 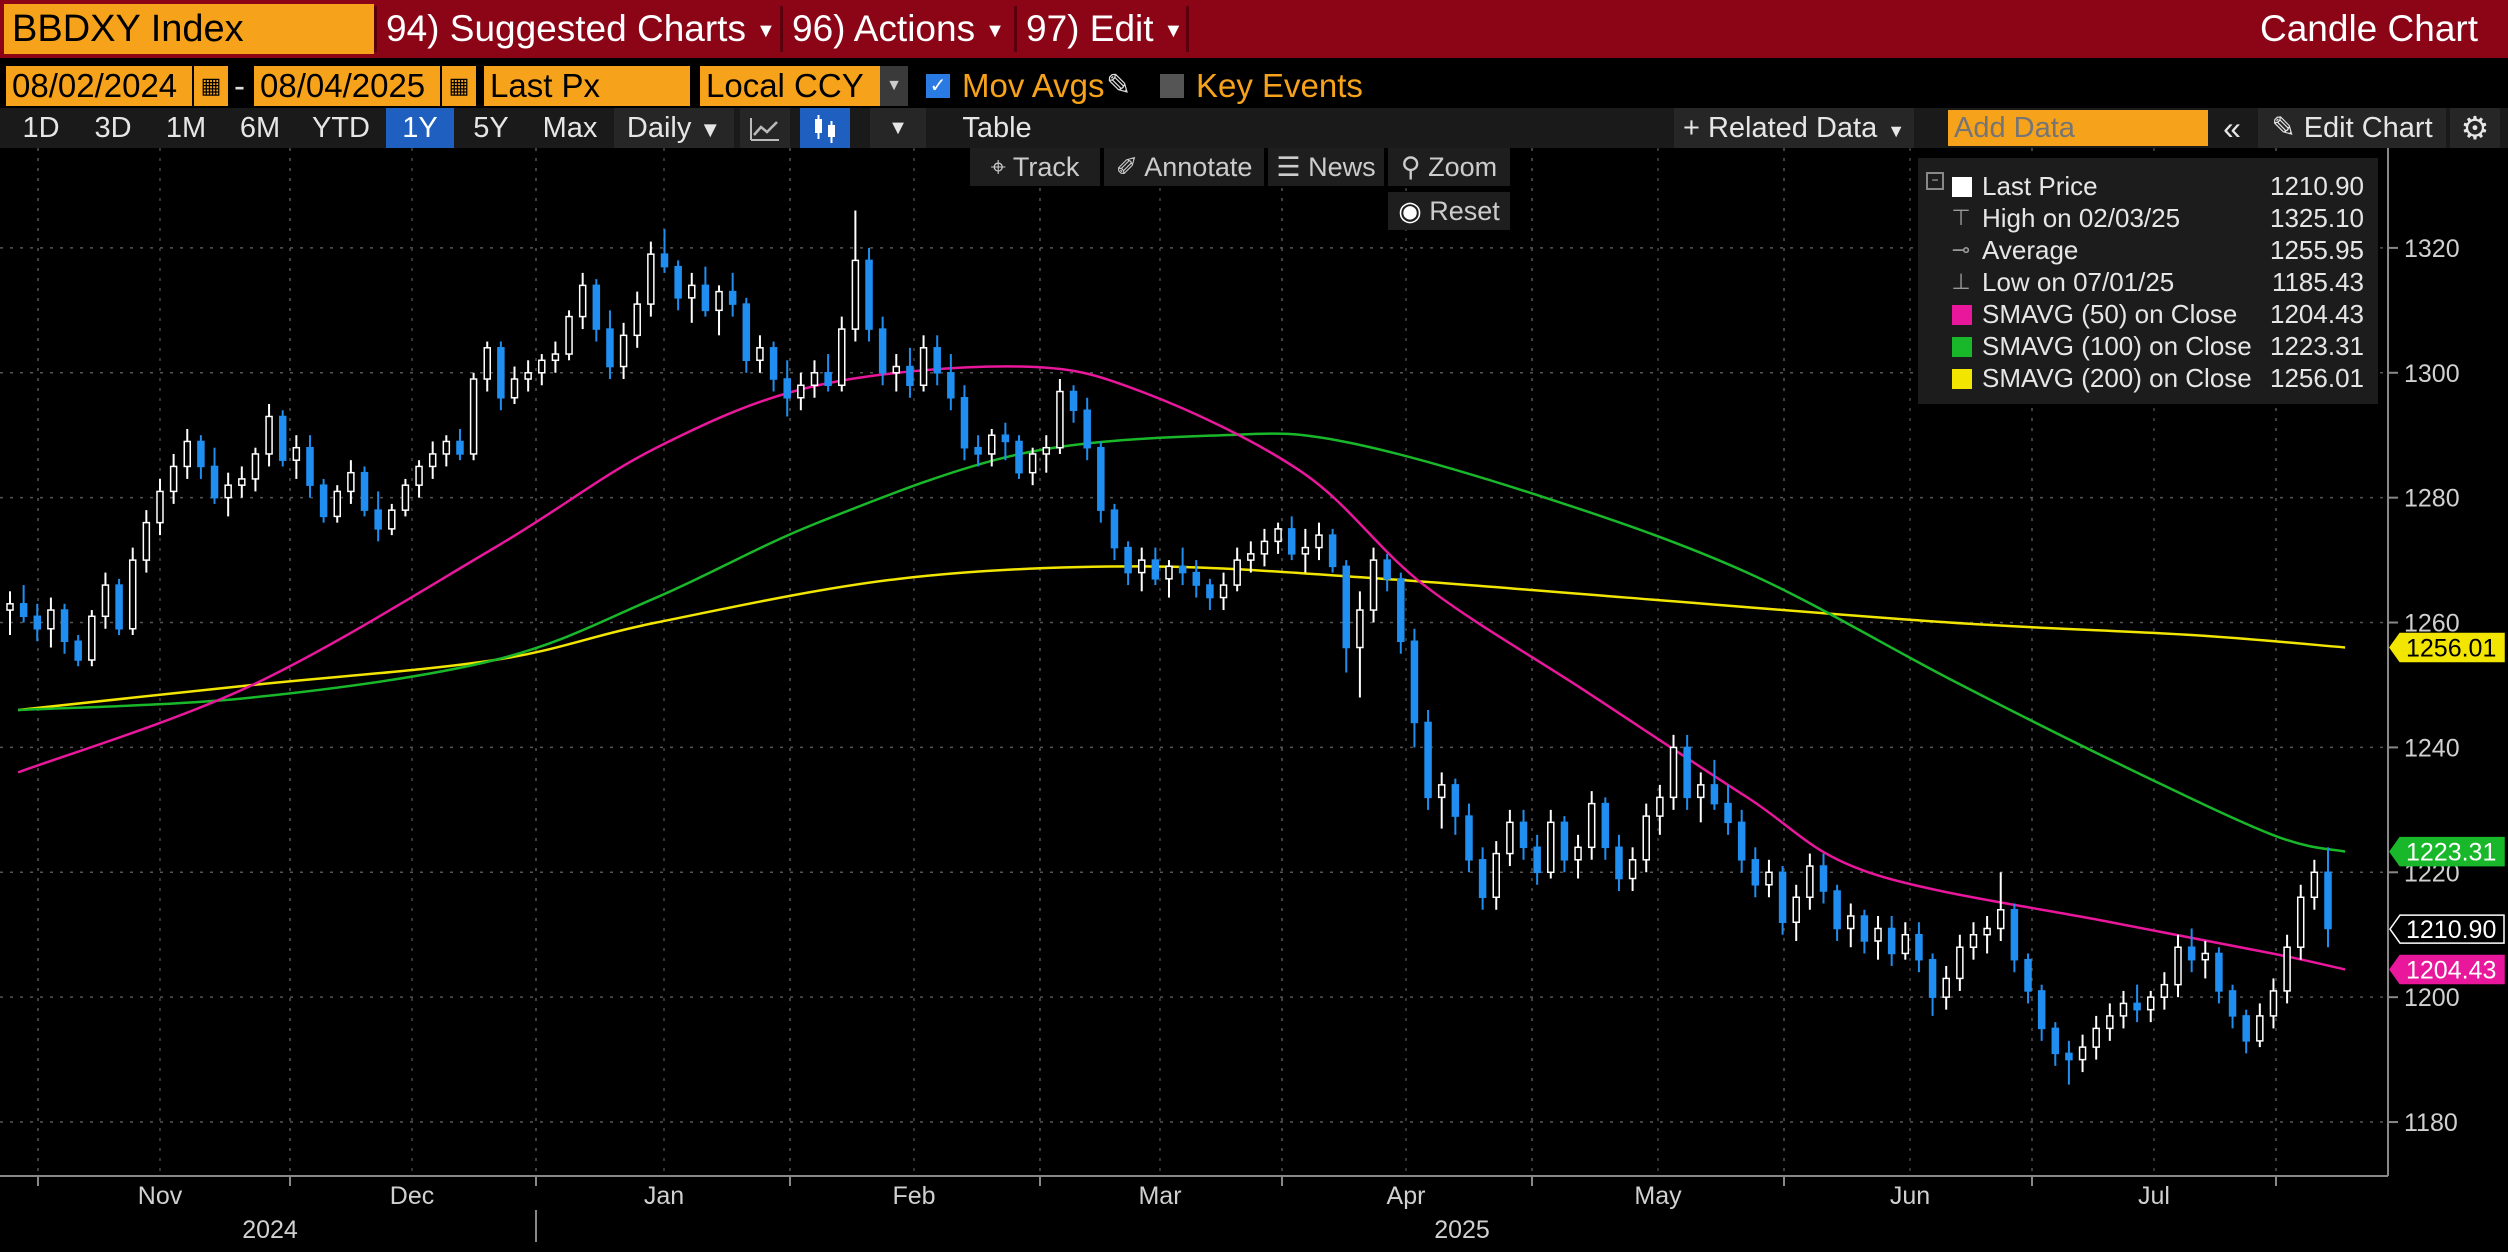 What do you see at coordinates (2317, 218) in the screenshot?
I see `legend-value: 1325.10` at bounding box center [2317, 218].